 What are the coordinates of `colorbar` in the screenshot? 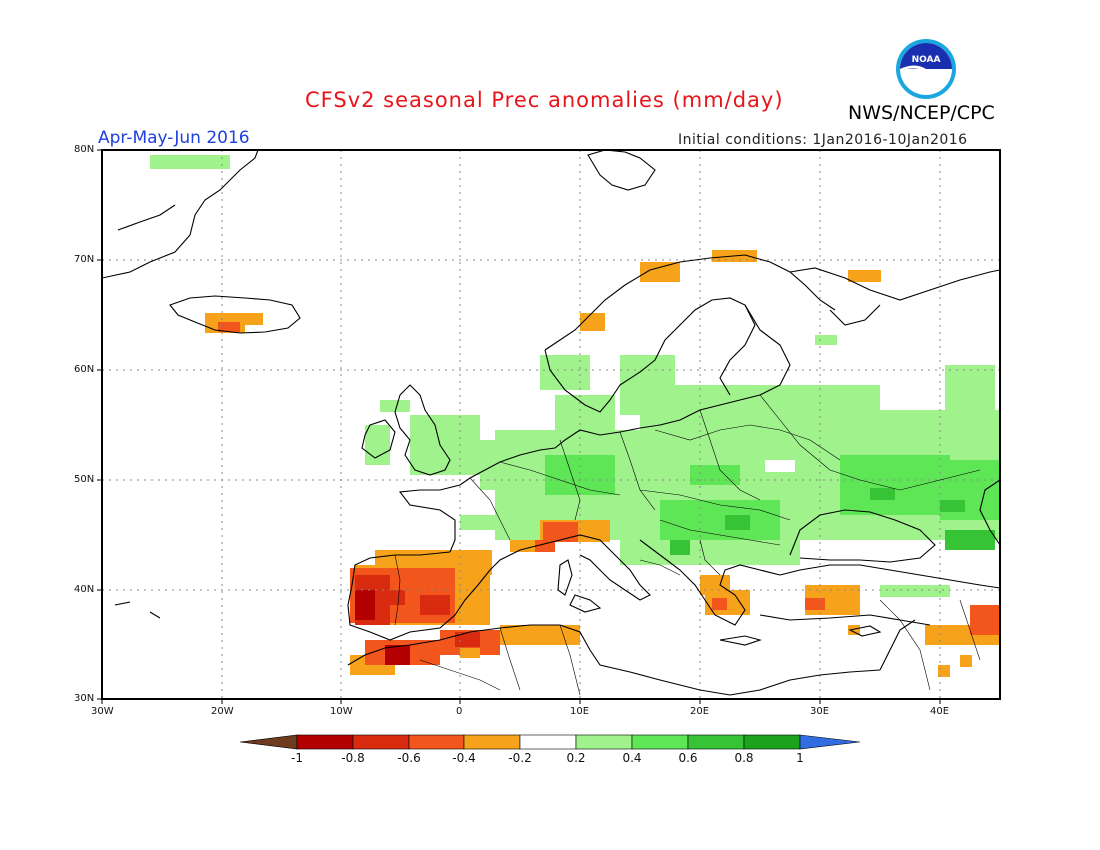 It's located at (550, 742).